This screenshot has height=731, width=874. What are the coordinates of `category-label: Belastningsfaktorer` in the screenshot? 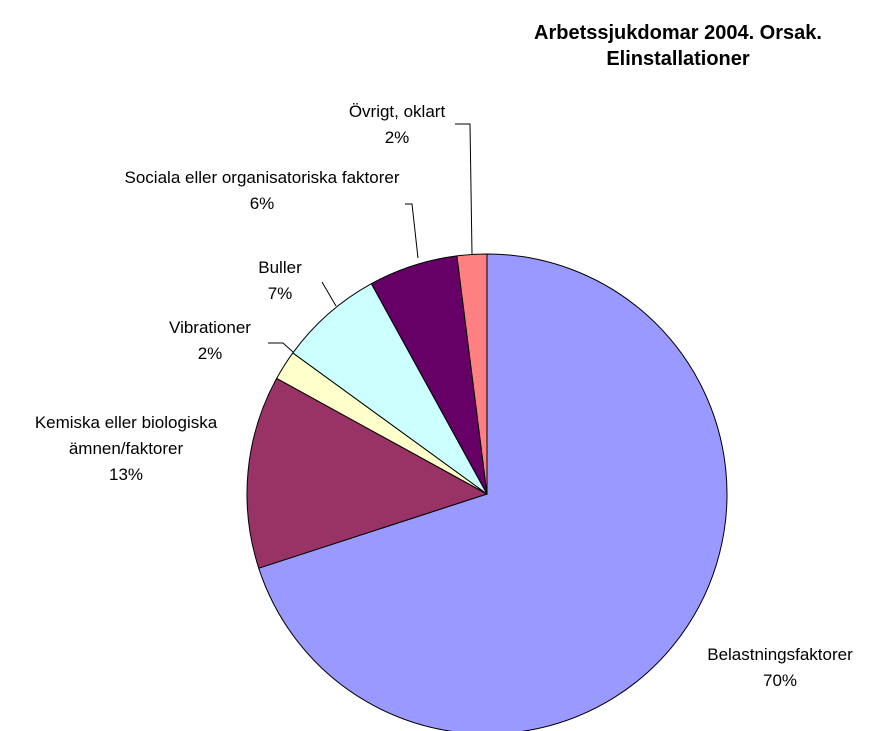 It's located at (780, 654).